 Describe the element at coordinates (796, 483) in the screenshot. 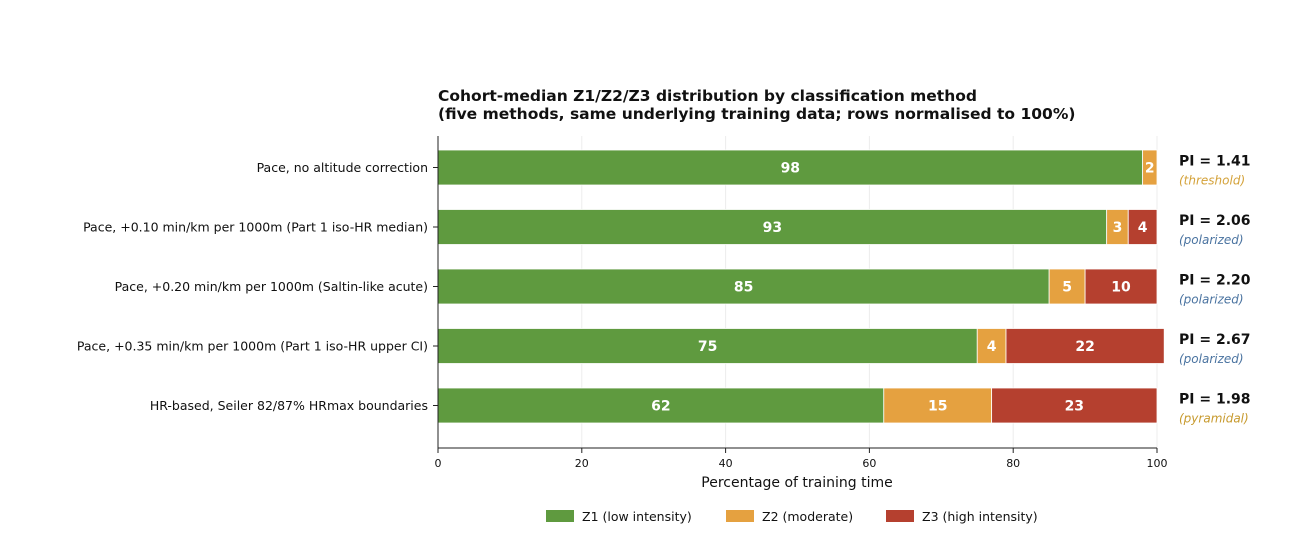

I see `x-axis-label: Percentage of training time` at that location.